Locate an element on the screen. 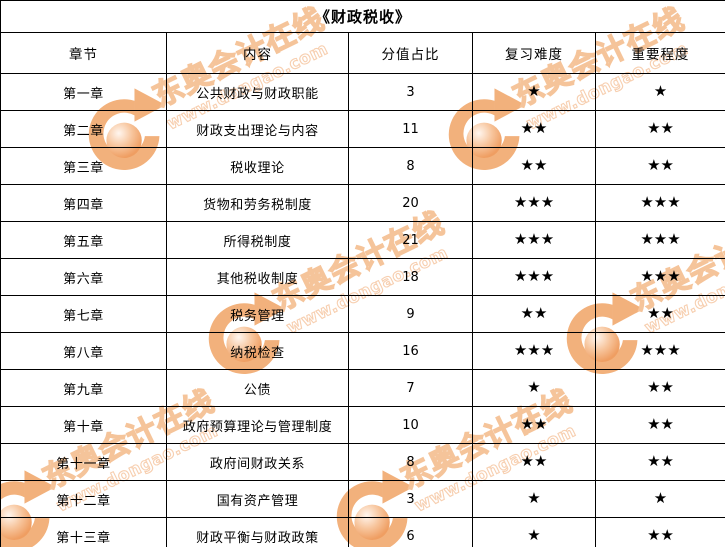  table-row: 第十章 政府预算理论与管理制度 10 ★★ ★★ is located at coordinates (362, 425).